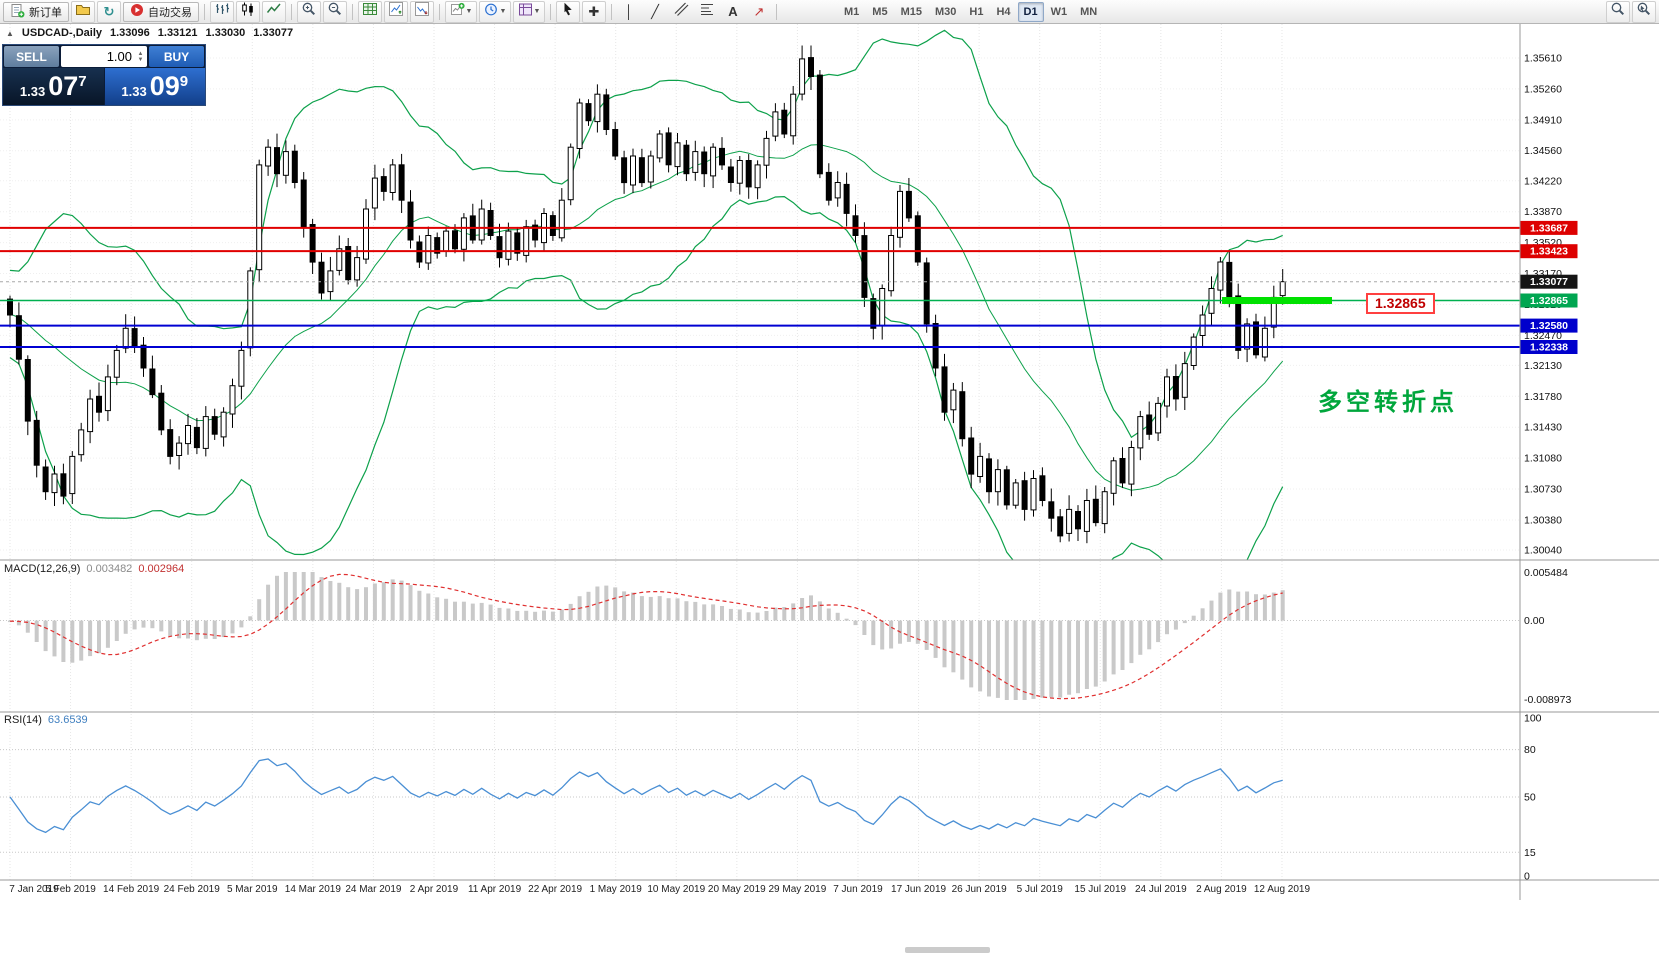  What do you see at coordinates (36, 11) in the screenshot?
I see `new-order-button: 新订单` at bounding box center [36, 11].